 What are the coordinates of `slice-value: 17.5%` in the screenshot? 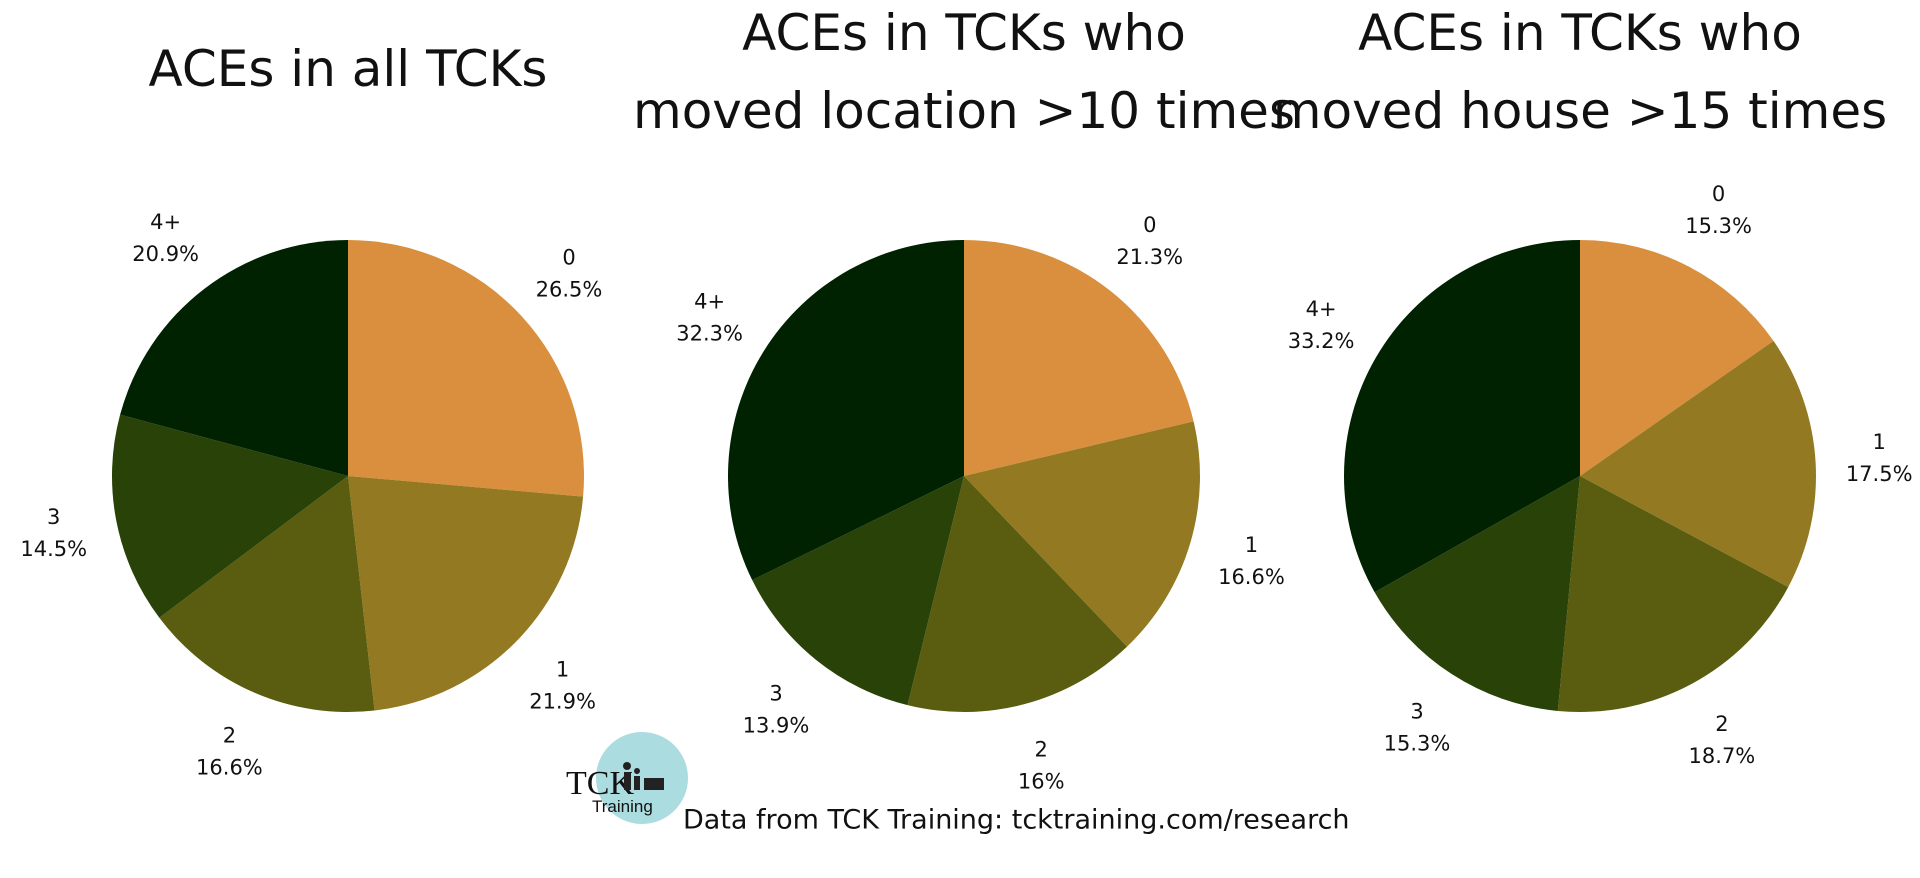 It's located at (1879, 474).